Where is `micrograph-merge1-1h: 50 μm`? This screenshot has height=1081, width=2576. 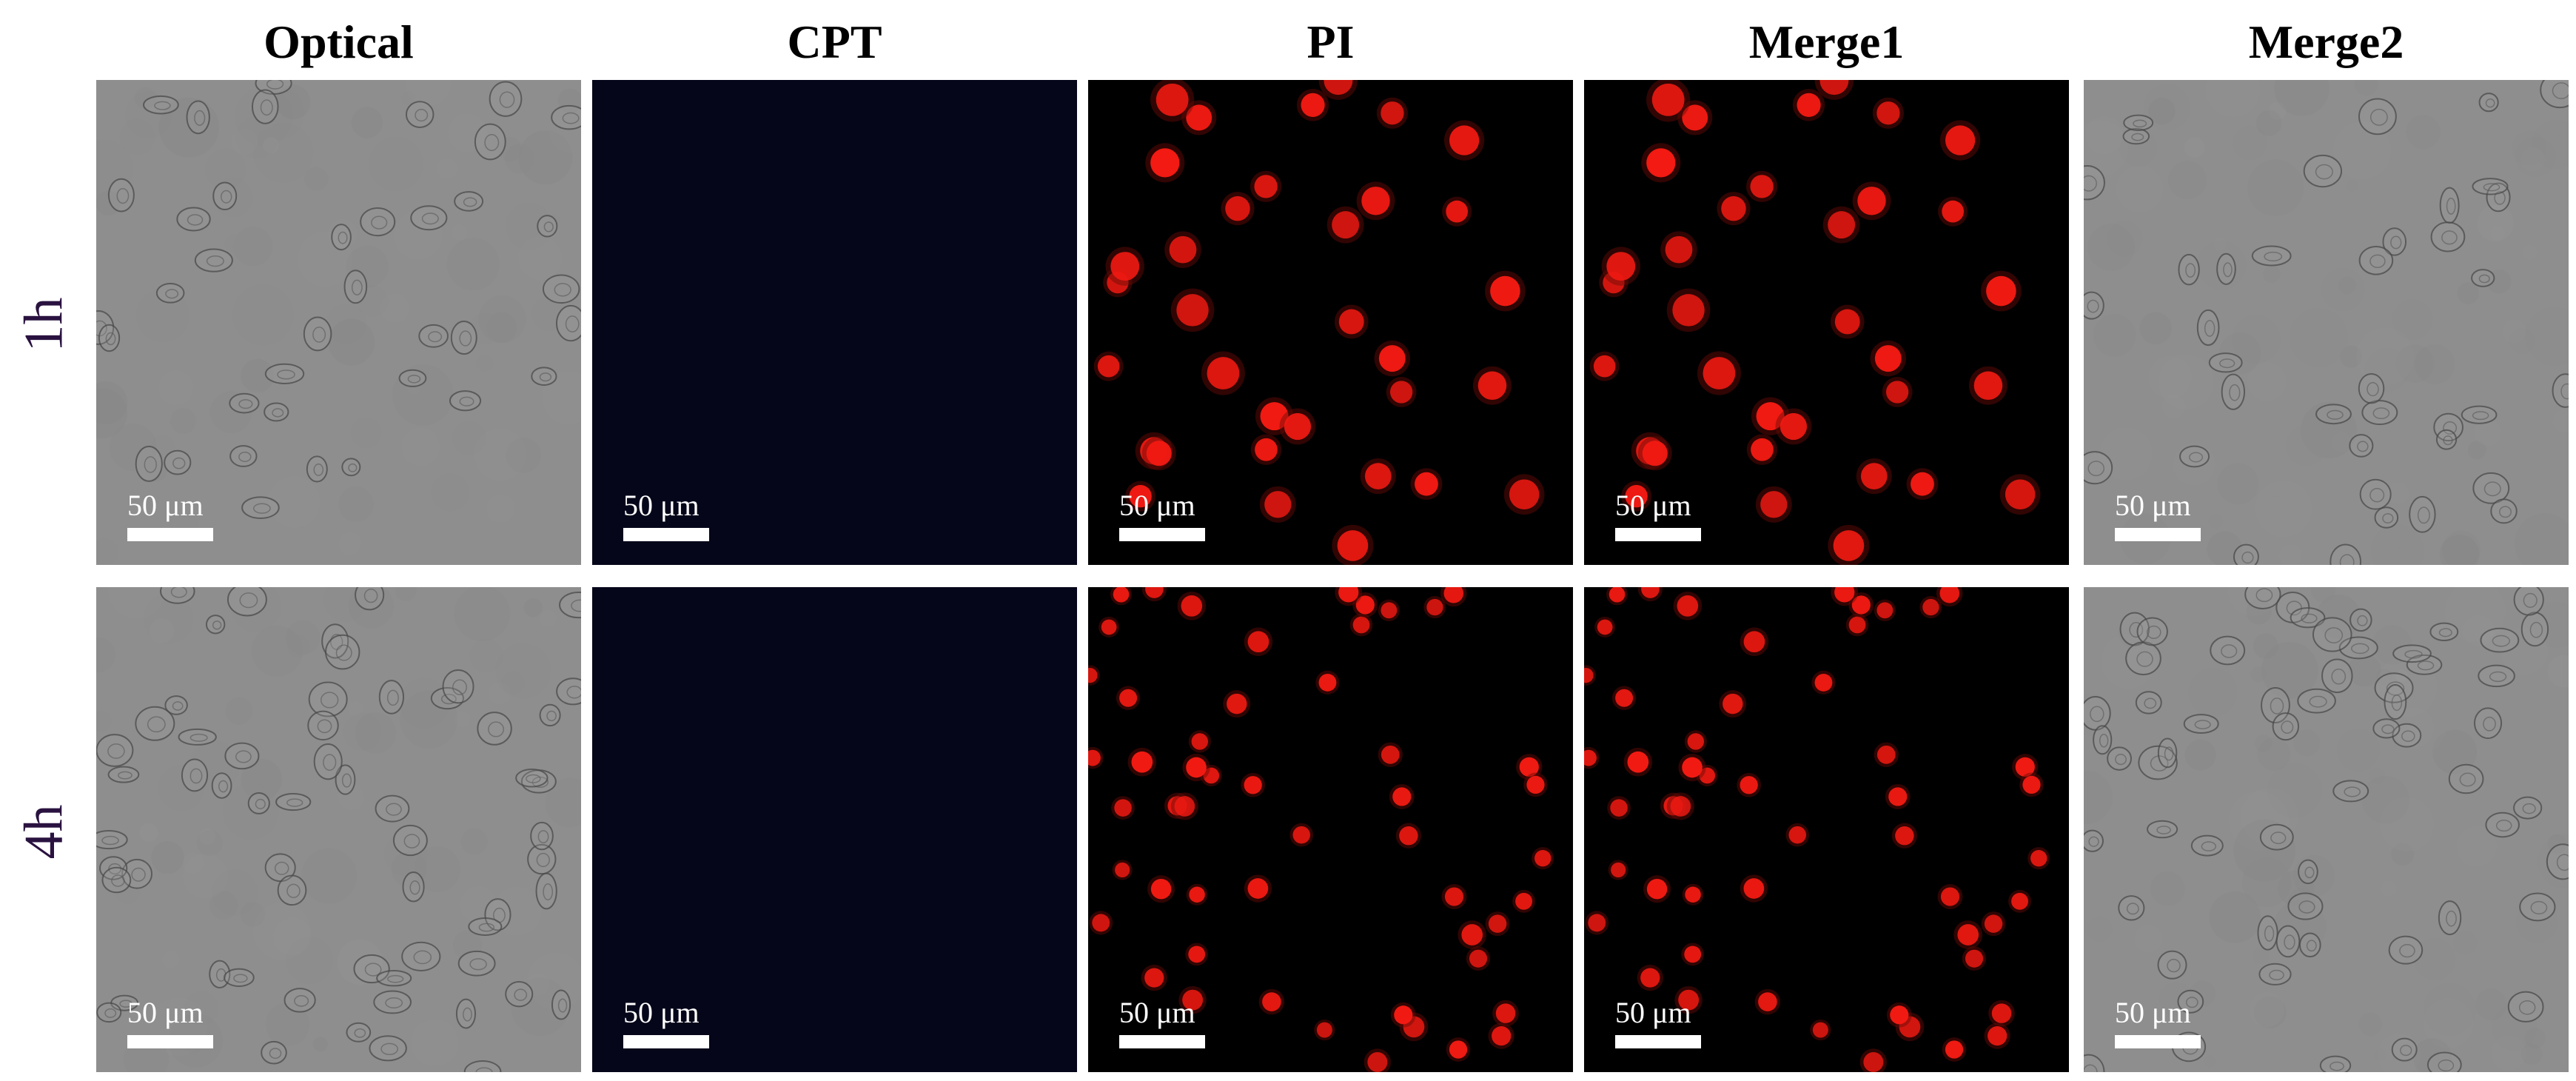
micrograph-merge1-1h: 50 μm is located at coordinates (1826, 322).